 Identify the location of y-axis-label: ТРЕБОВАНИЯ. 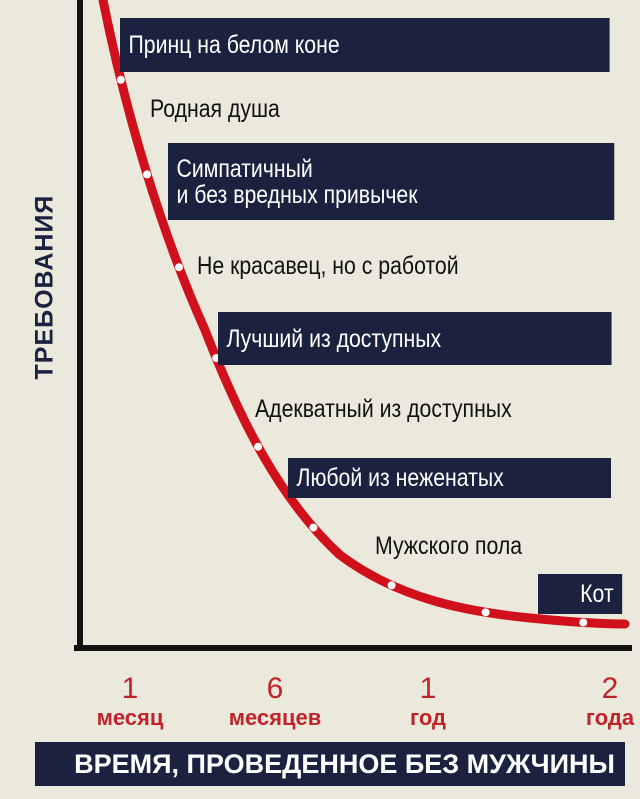
(44, 287).